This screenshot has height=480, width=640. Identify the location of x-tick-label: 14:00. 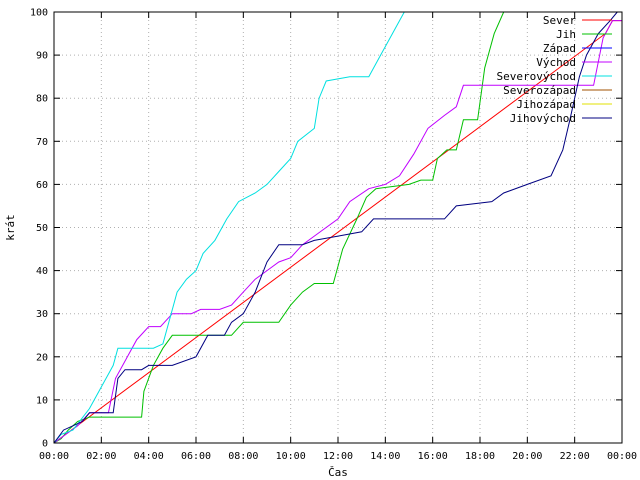
(385, 456).